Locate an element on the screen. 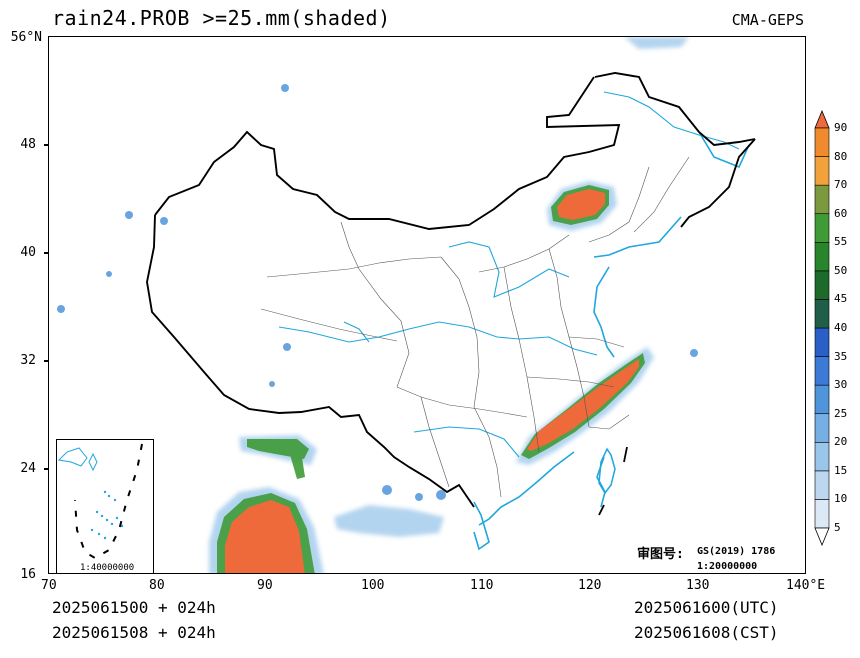 Image resolution: width=860 pixels, height=658 pixels. colorbar-level-label: 40 is located at coordinates (841, 327).